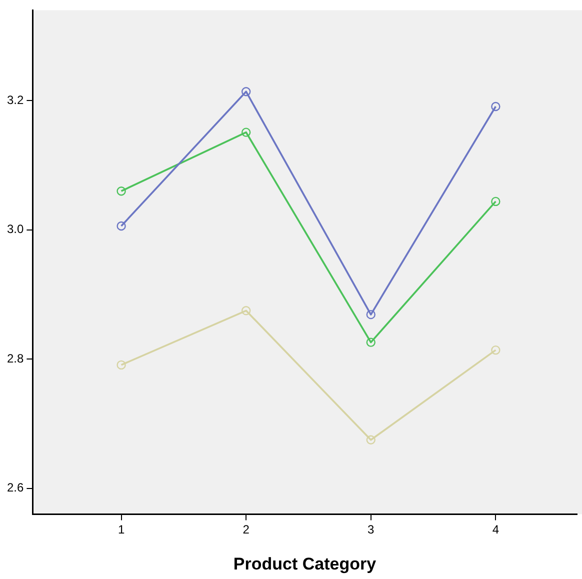 The height and width of the screenshot is (579, 582). What do you see at coordinates (246, 529) in the screenshot?
I see `x-tick-label: 2` at bounding box center [246, 529].